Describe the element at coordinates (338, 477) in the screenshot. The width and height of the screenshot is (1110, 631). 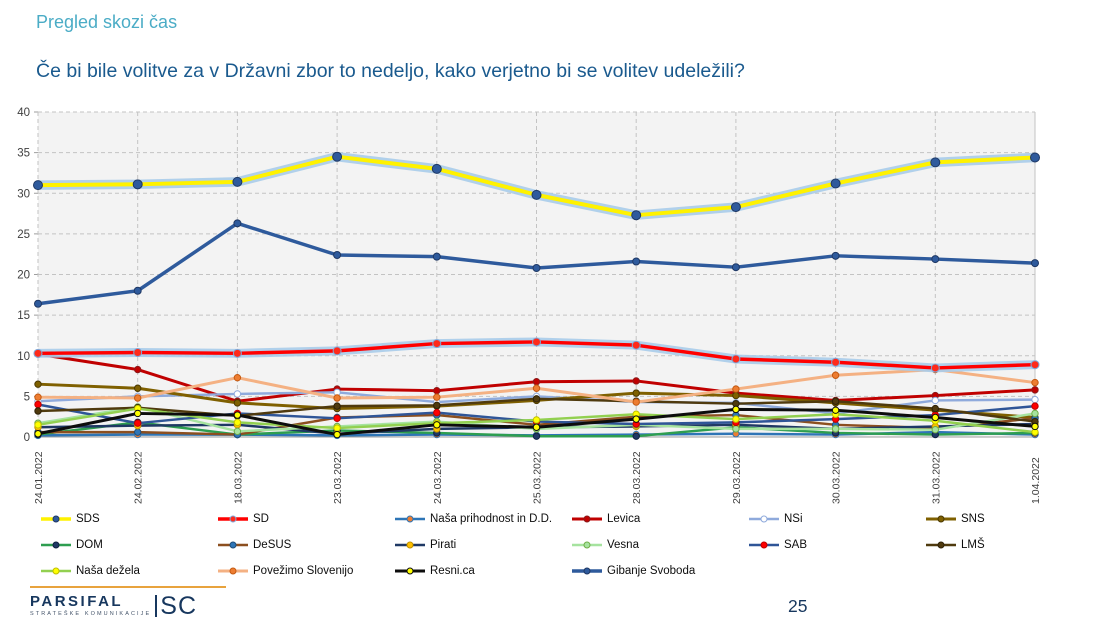
I see `x-axis-label: 23.03.2022` at that location.